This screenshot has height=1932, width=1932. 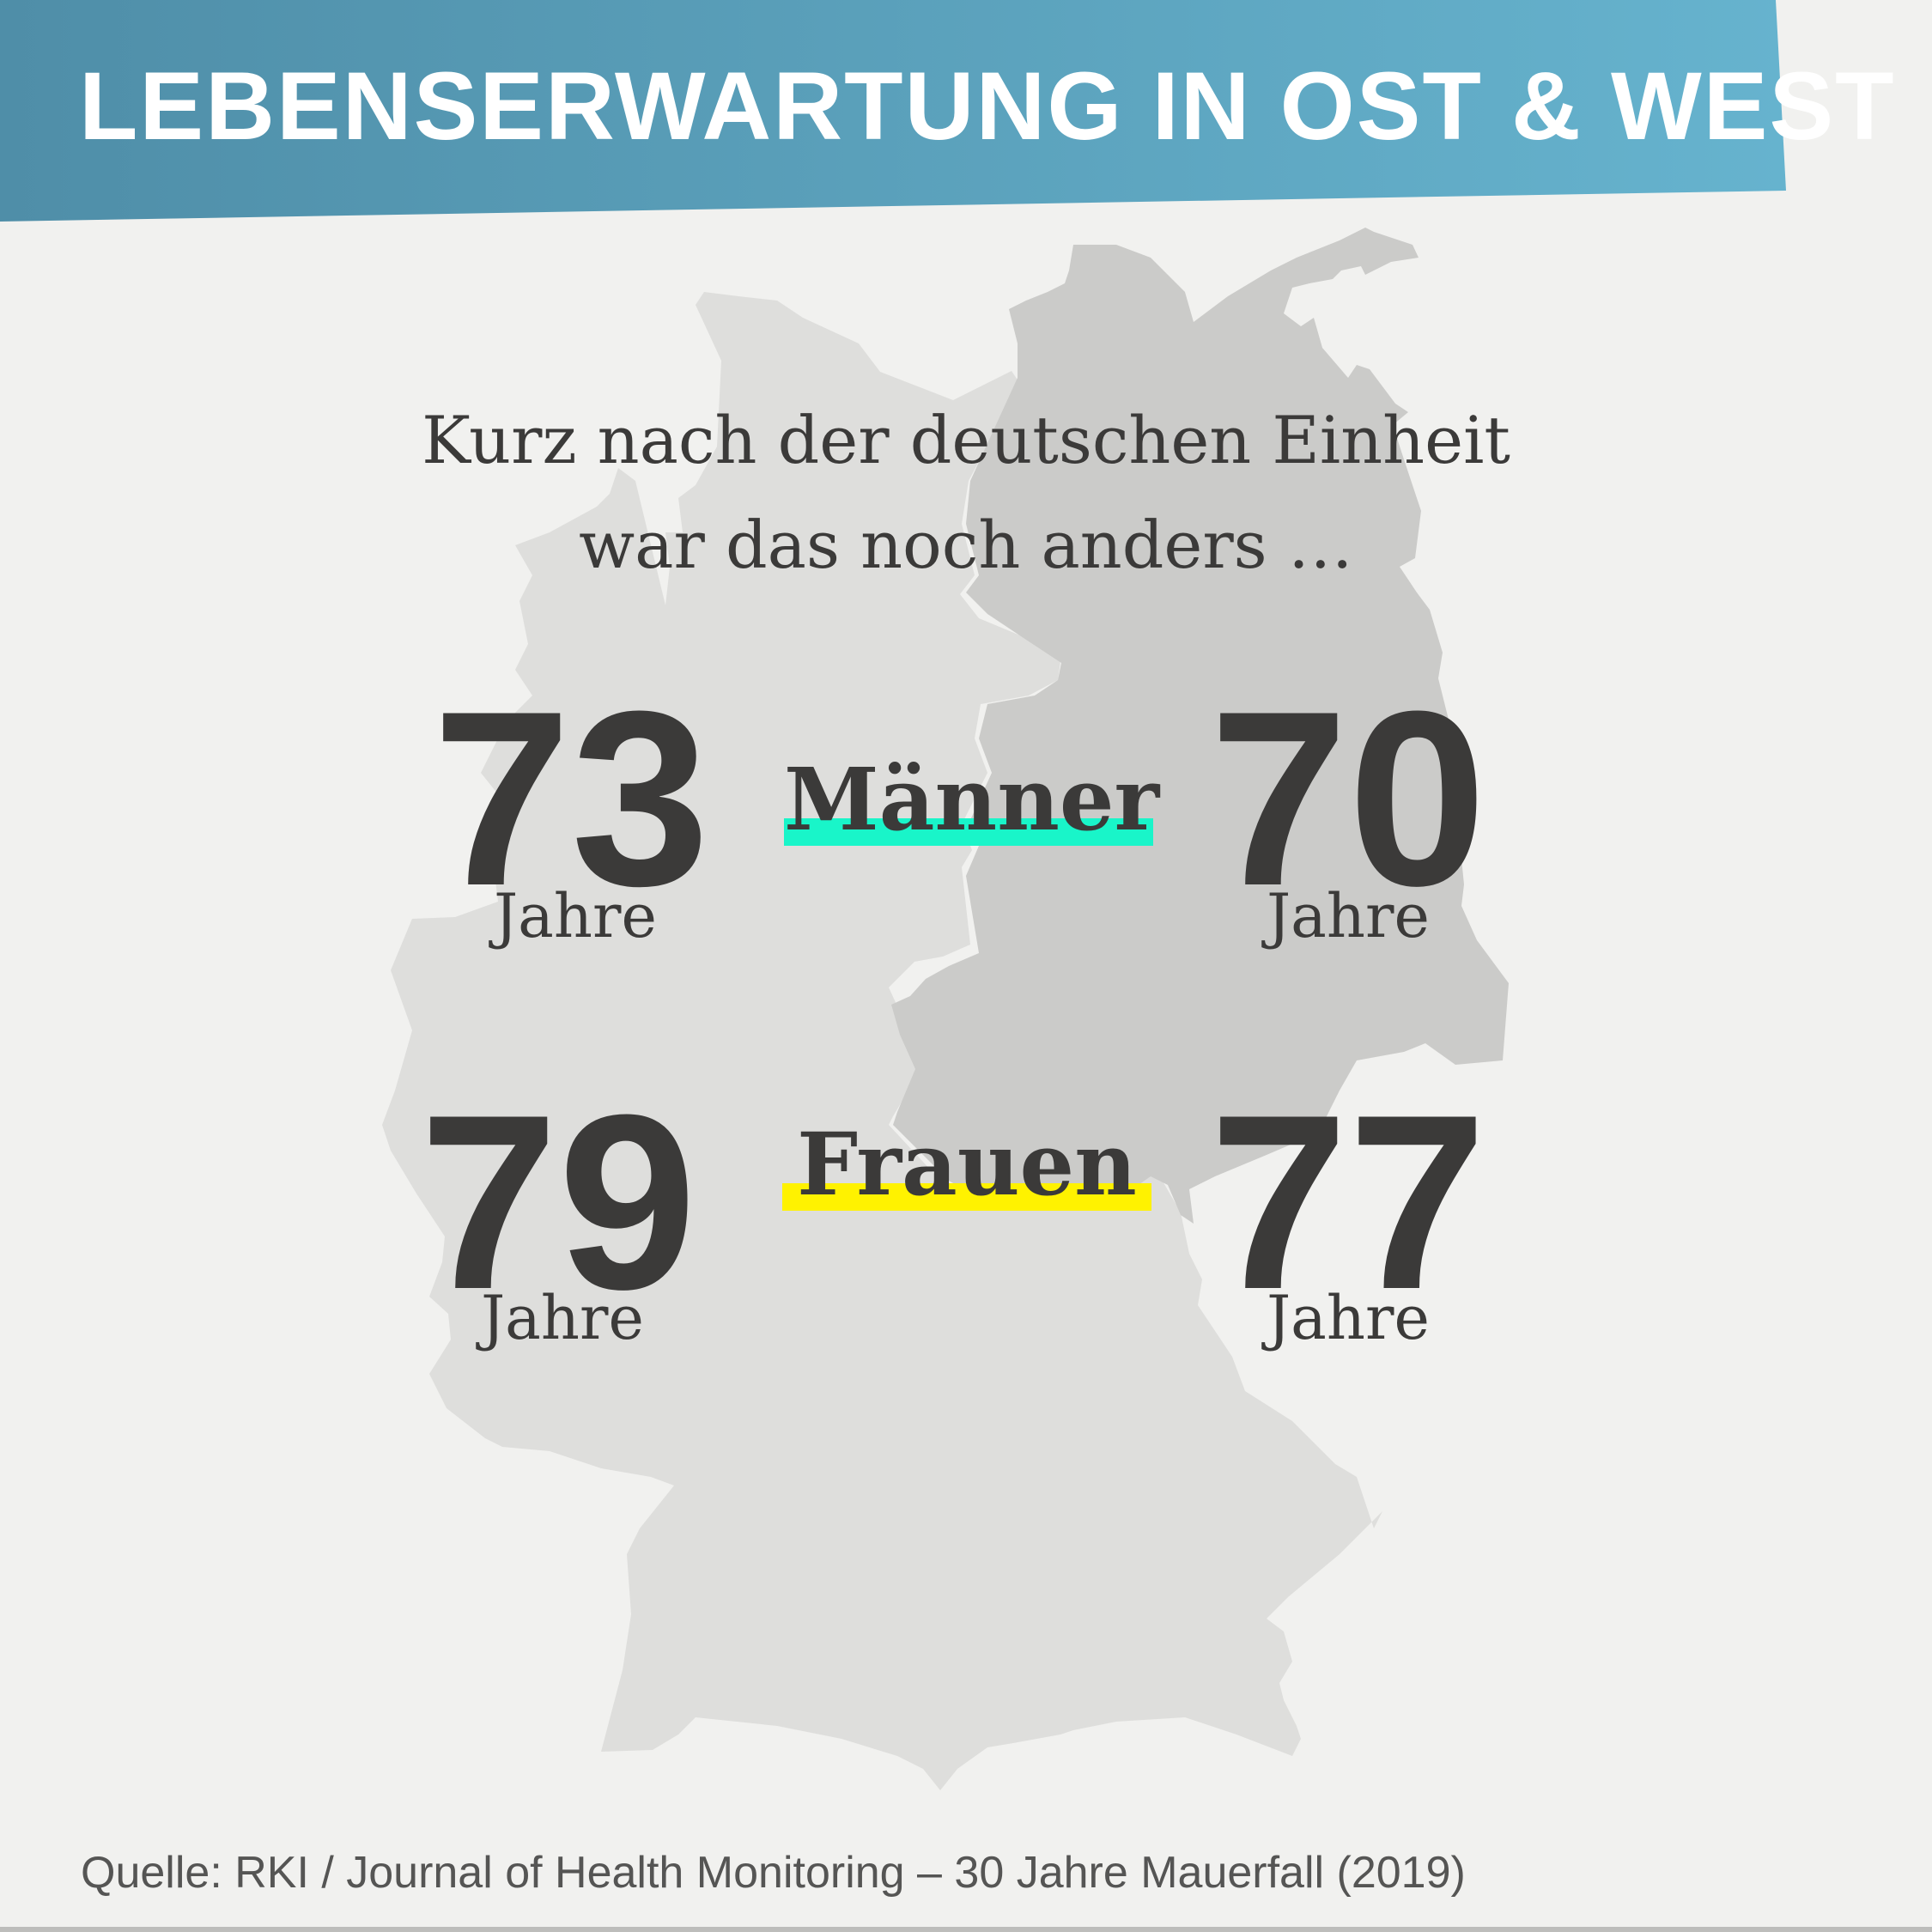 What do you see at coordinates (969, 832) in the screenshot?
I see `men-accent-bar` at bounding box center [969, 832].